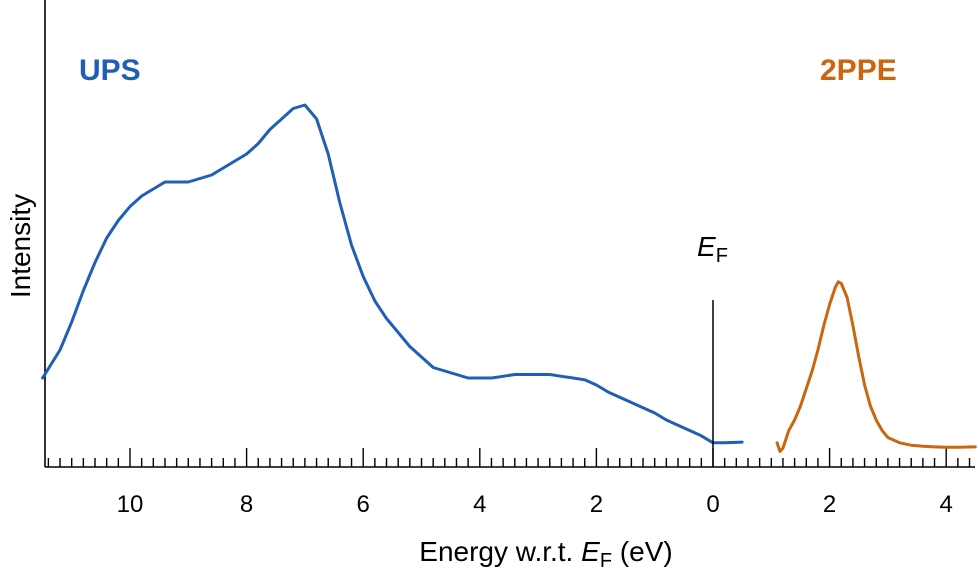 This screenshot has width=979, height=576. I want to click on fermi-level-label: EF, so click(712, 249).